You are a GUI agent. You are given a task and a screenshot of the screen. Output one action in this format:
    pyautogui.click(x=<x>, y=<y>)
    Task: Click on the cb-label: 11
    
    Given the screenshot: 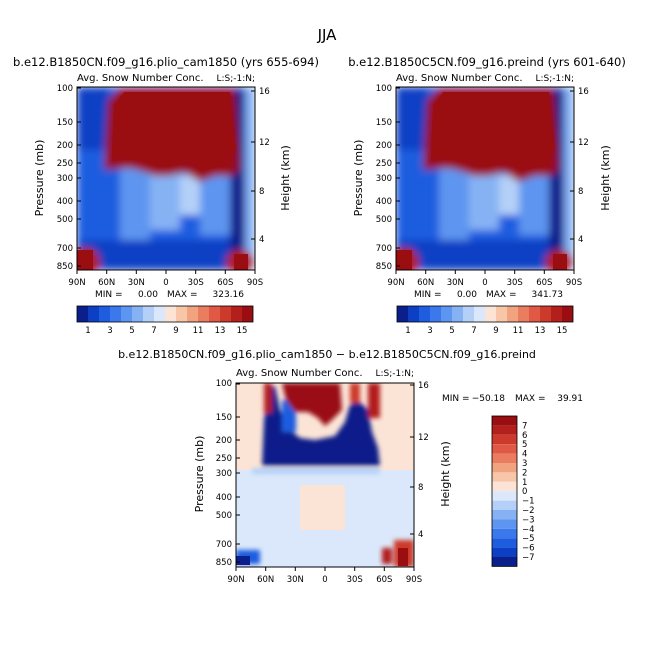 What is the action you would take?
    pyautogui.click(x=198, y=331)
    